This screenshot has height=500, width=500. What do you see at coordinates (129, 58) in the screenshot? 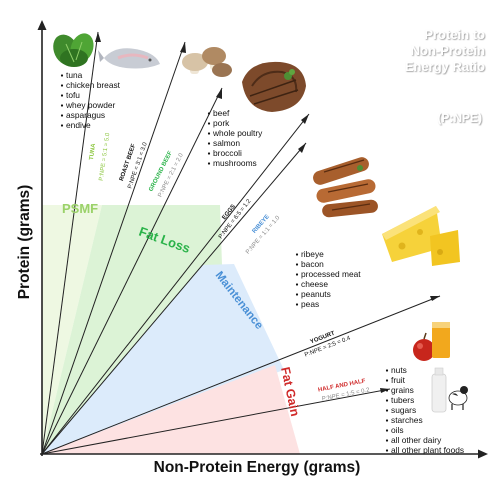
I see `fish-illustration` at bounding box center [129, 58].